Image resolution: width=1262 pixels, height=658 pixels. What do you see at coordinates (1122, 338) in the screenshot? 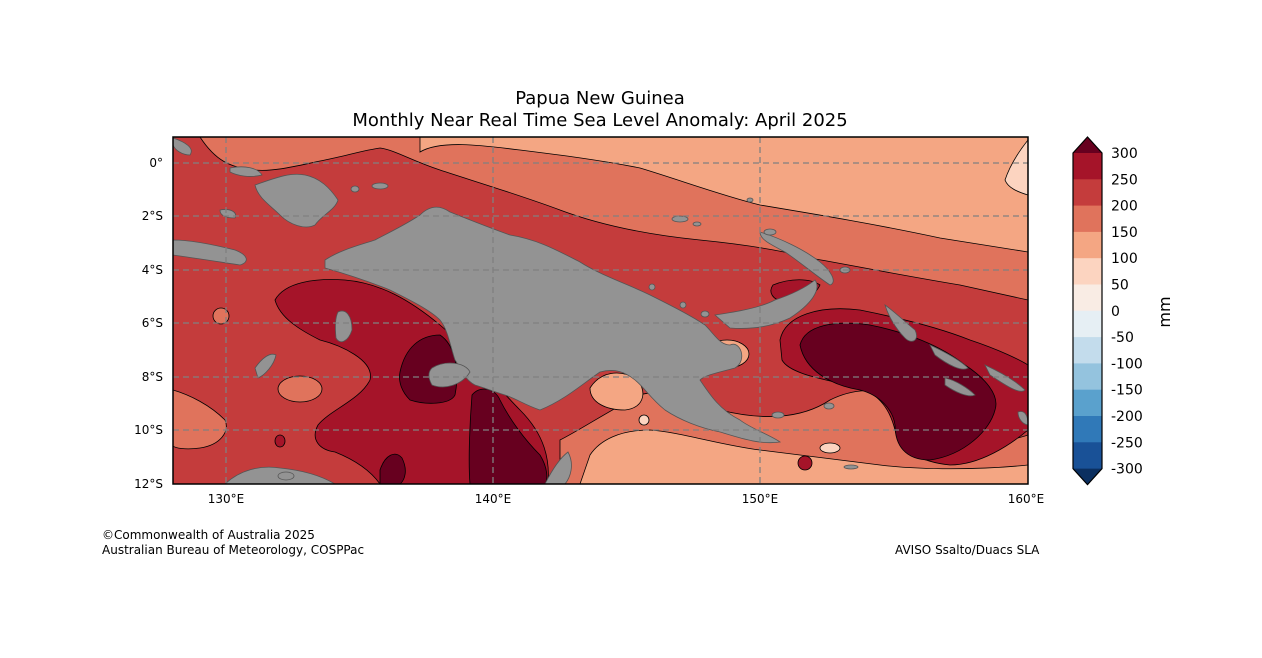
I see `colorbar-tick-label: -50` at bounding box center [1122, 338].